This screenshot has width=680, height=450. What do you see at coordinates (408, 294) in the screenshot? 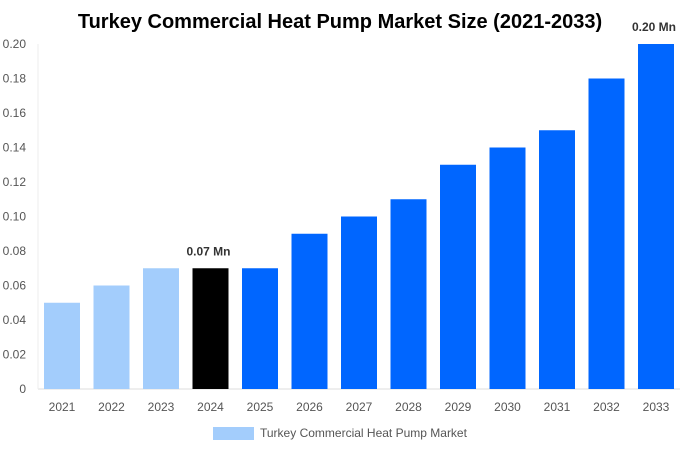
I see `bar-2028` at bounding box center [408, 294].